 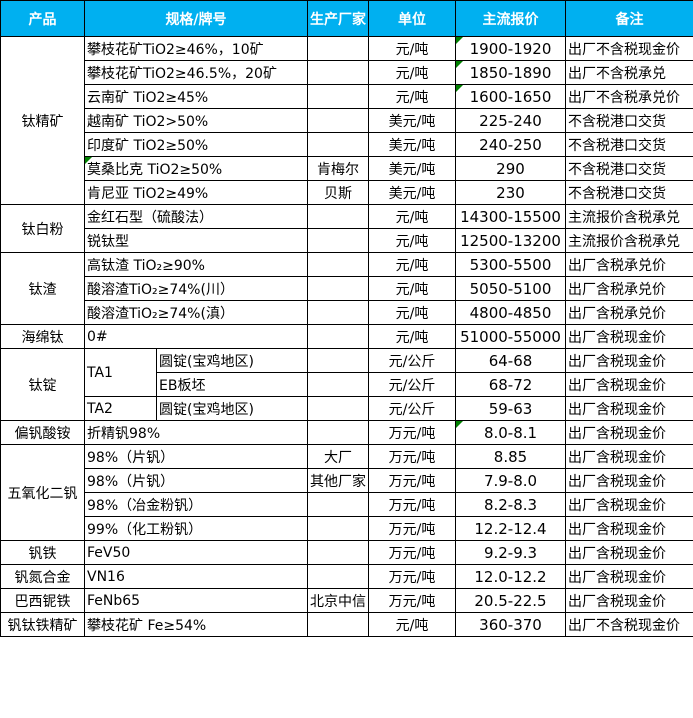 I want to click on maker-cell: 其他厂家, so click(x=338, y=480).